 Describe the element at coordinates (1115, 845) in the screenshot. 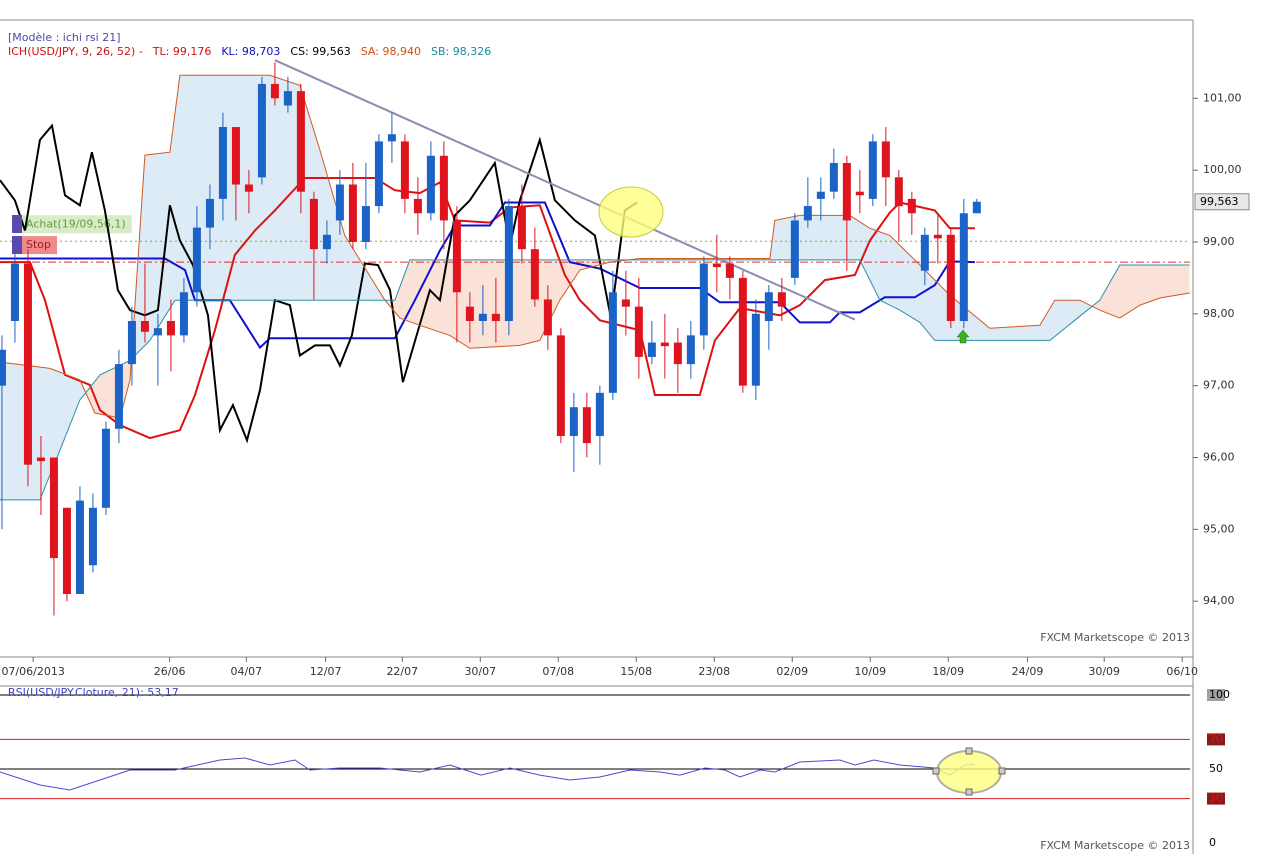

I see `watermark: FXCM Marketscope © 2013` at that location.